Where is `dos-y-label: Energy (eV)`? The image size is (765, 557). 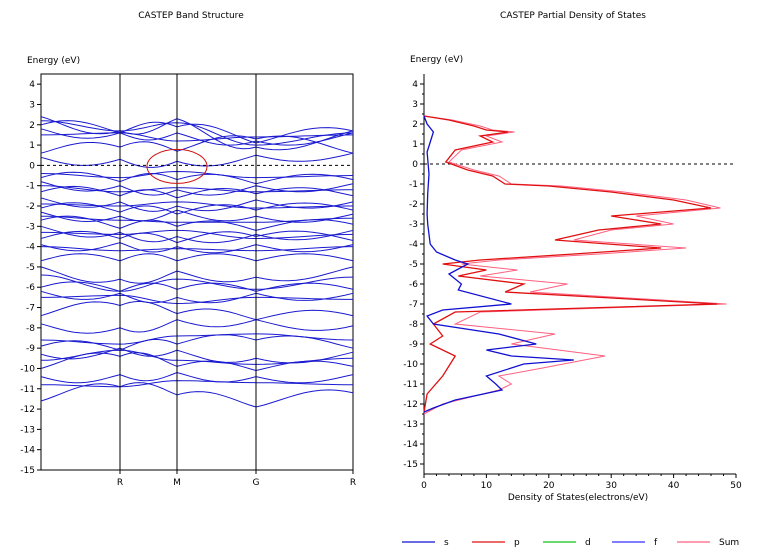 dos-y-label: Energy (eV) is located at coordinates (436, 60).